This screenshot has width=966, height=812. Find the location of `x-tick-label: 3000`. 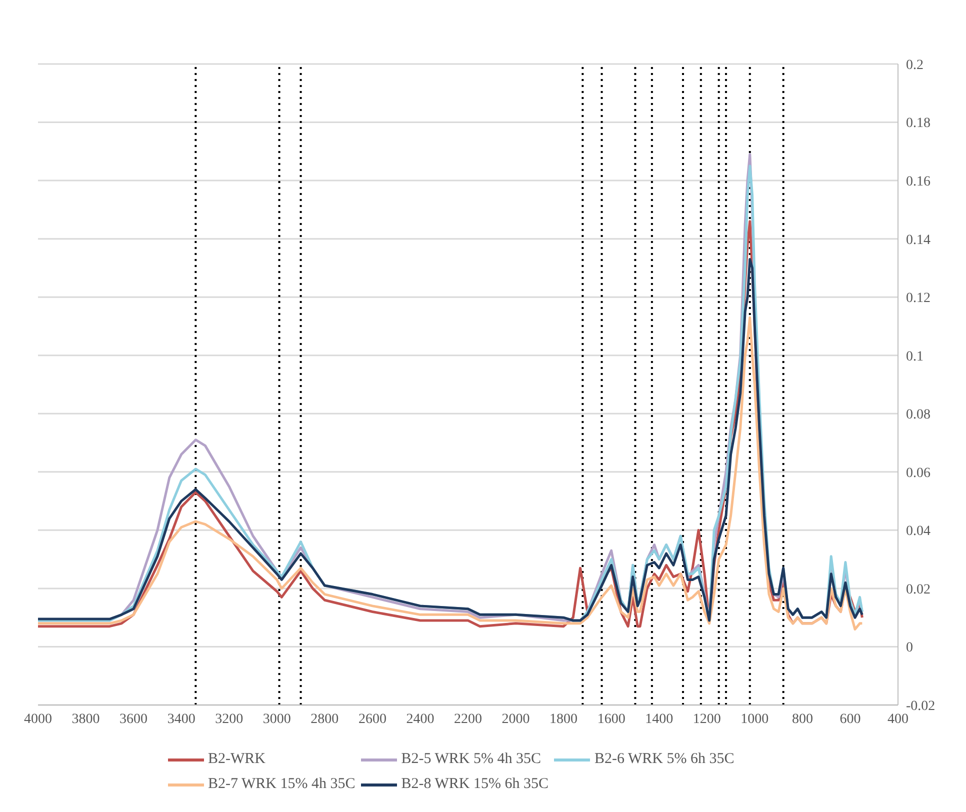

x-tick-label: 3000 is located at coordinates (276, 719).